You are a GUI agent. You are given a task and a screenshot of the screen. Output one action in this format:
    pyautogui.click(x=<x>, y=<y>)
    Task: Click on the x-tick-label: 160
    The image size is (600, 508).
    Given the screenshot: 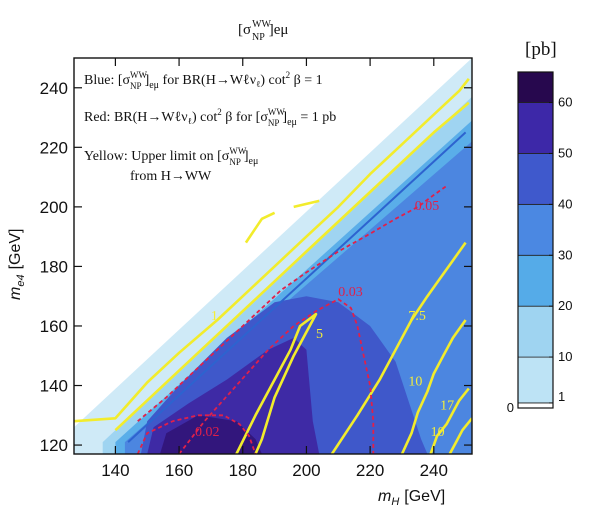 What is the action you would take?
    pyautogui.click(x=179, y=470)
    